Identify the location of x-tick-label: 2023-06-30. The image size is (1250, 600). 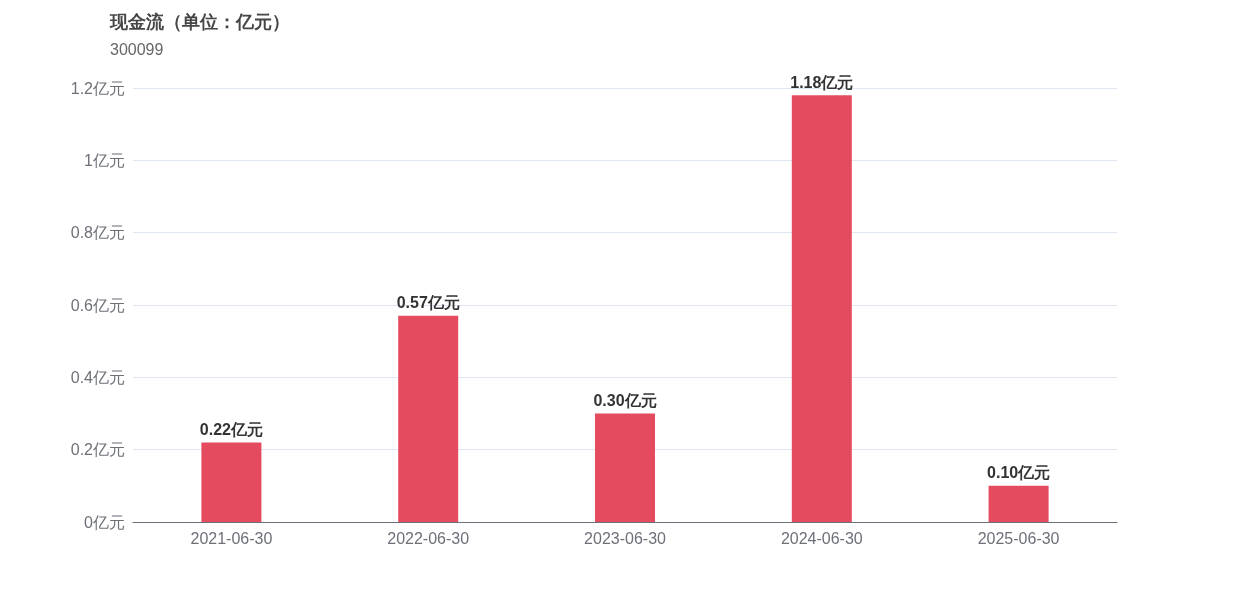
(625, 538).